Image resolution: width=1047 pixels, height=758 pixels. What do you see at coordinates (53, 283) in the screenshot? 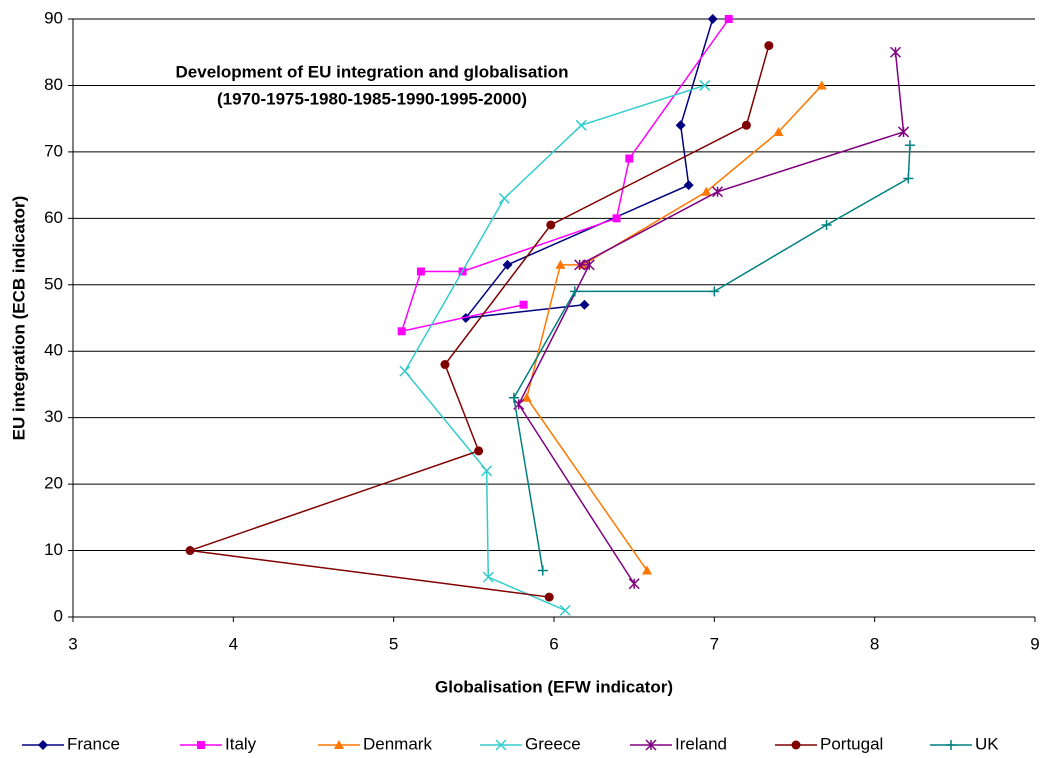
I see `y-tick-label: 50` at bounding box center [53, 283].